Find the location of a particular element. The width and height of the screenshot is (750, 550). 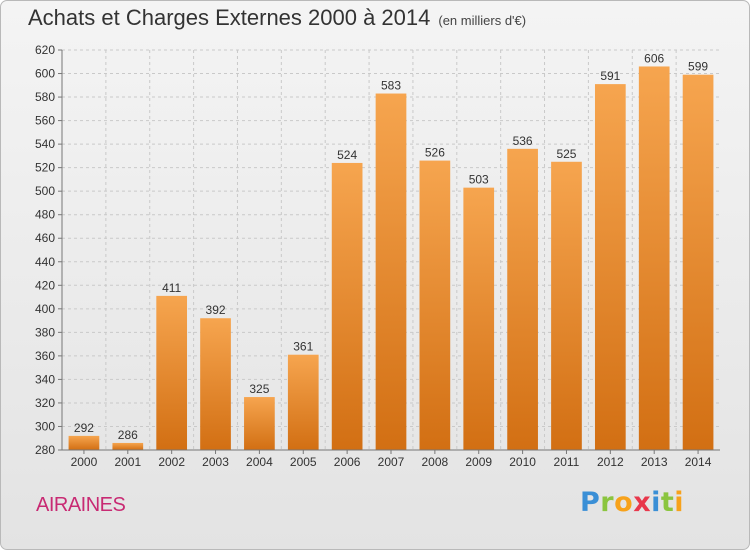

x-tick-label-2003: 2003 is located at coordinates (215, 462).